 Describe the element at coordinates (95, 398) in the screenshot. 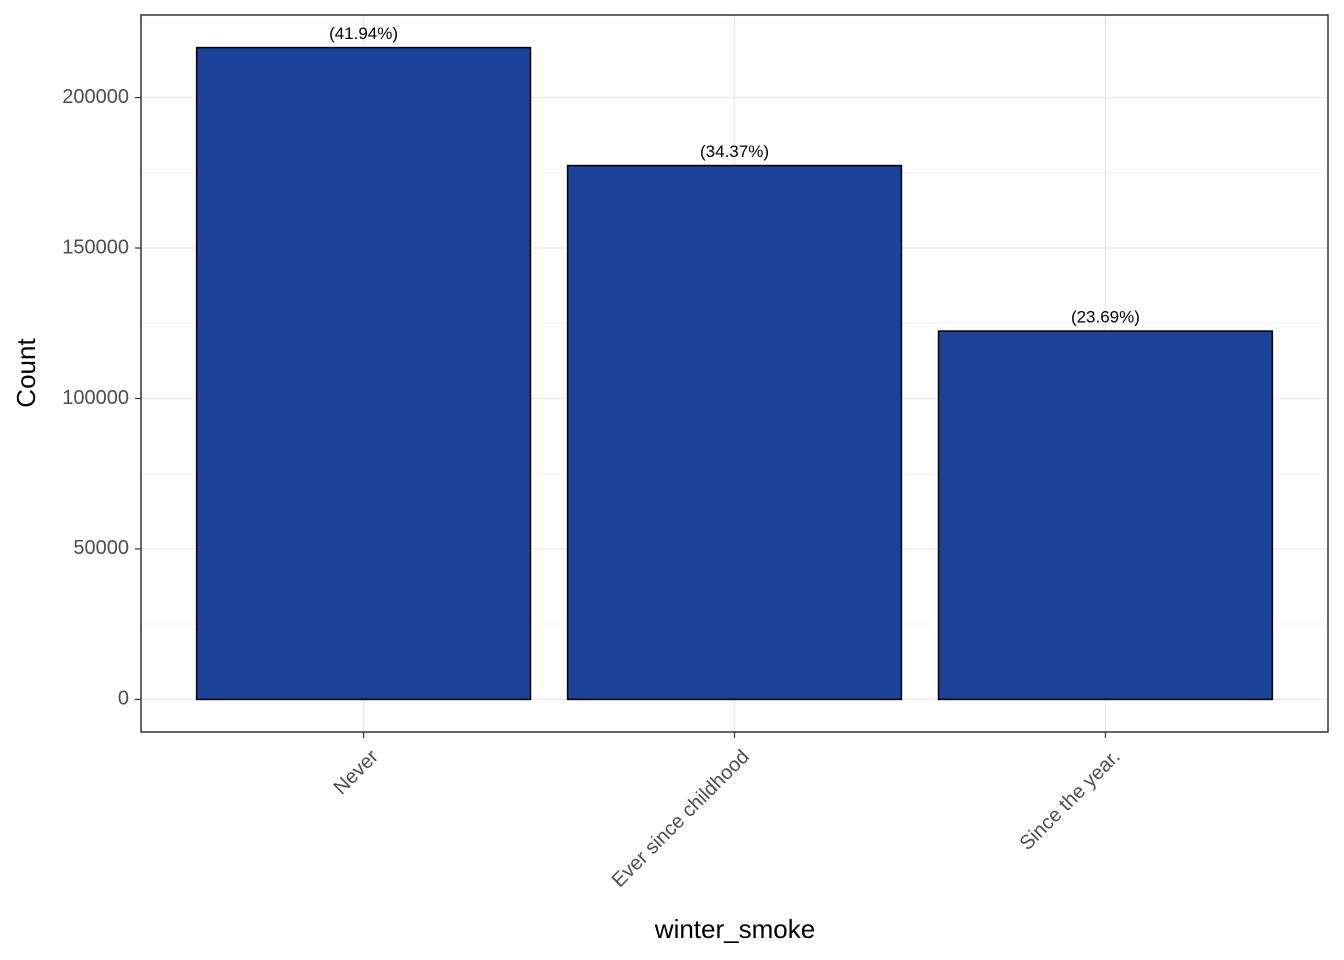

I see `y-tick-label: 100000` at that location.